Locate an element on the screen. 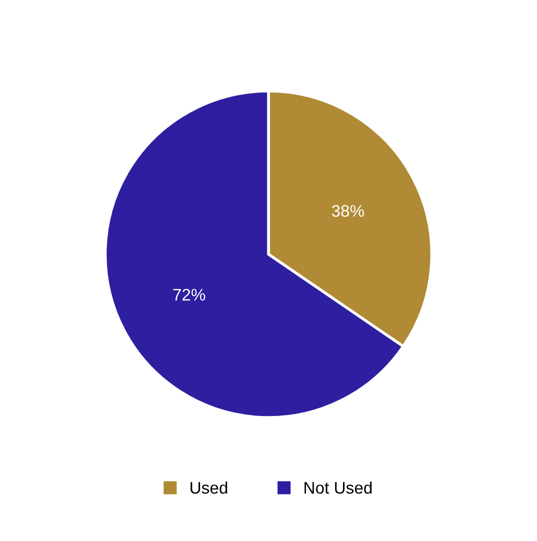 The height and width of the screenshot is (541, 537). legend-label: Used is located at coordinates (209, 487).